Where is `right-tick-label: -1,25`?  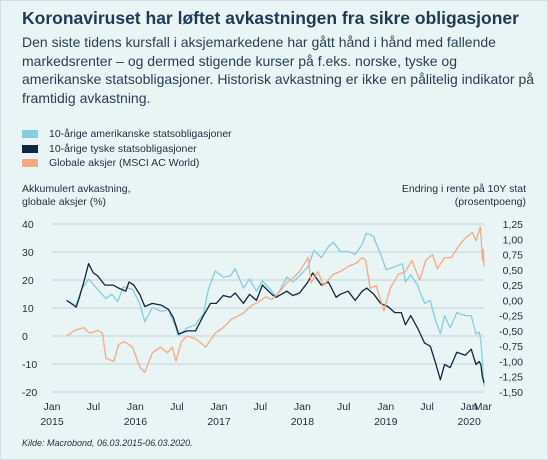 right-tick-label: -1,25 is located at coordinates (511, 378).